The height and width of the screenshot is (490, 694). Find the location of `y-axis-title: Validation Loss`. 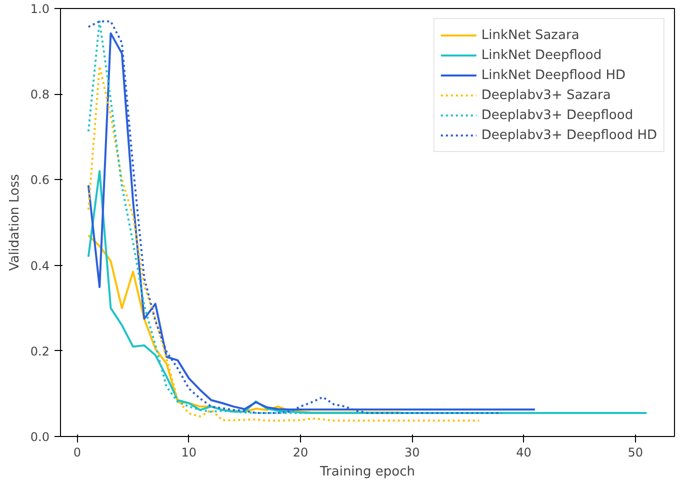

y-axis-title: Validation Loss is located at coordinates (14, 222).